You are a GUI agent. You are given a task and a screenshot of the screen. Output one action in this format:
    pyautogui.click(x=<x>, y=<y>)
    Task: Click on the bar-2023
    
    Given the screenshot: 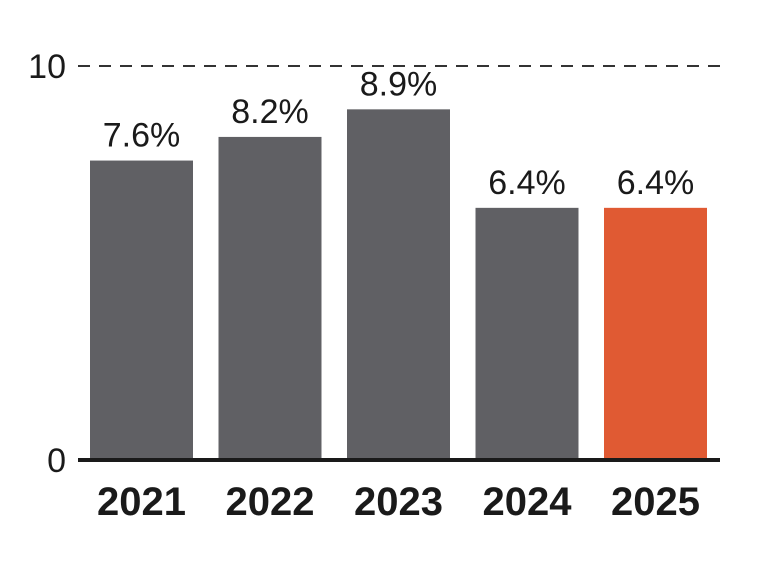 What is the action you would take?
    pyautogui.click(x=398, y=284)
    